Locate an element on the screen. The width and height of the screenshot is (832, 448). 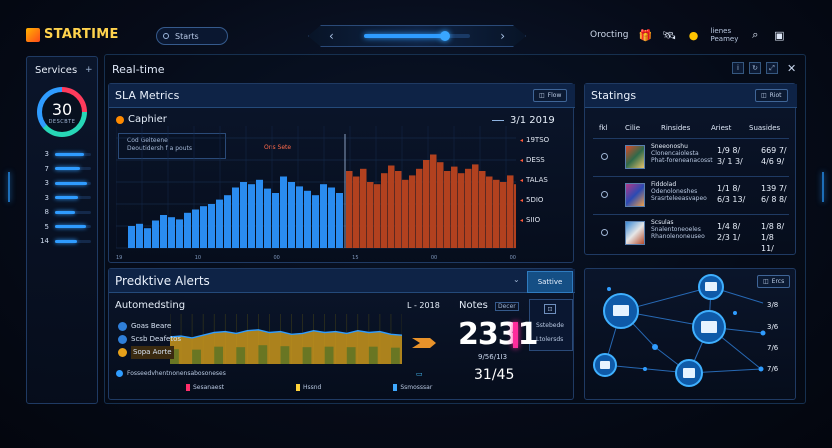
col-5: Suasides is located at coordinates (765, 128).